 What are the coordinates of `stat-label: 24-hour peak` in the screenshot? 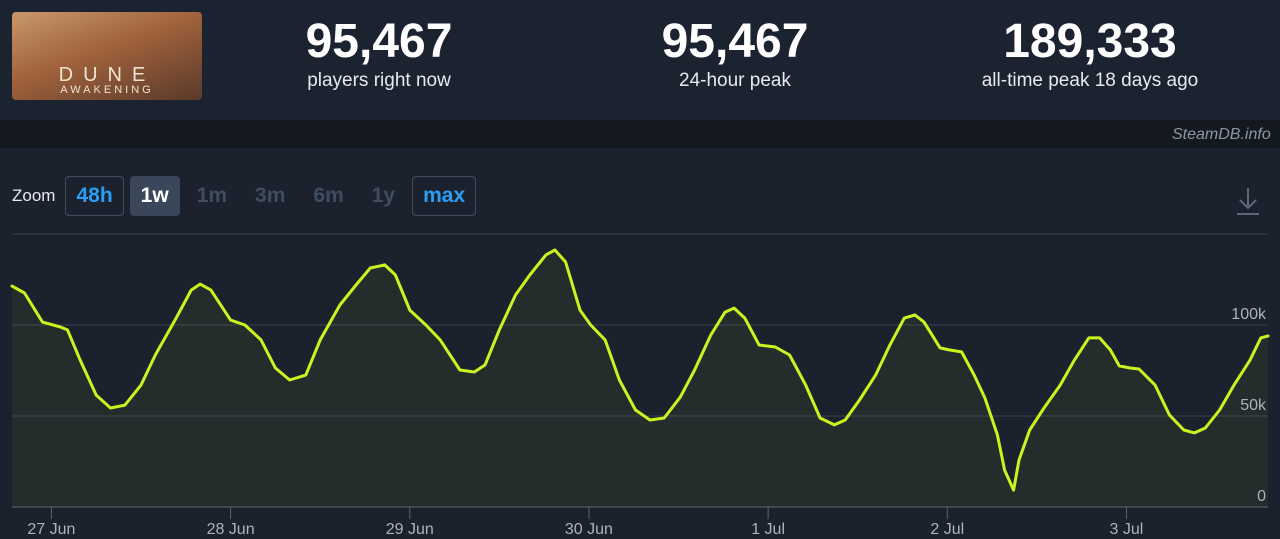 It's located at (735, 80).